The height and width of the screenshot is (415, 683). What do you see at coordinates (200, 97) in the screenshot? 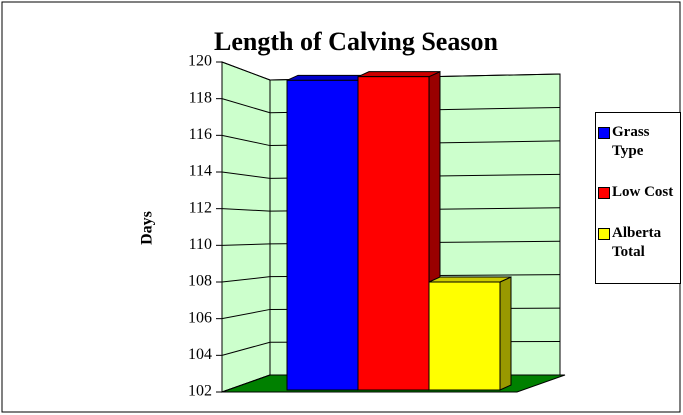
I see `y-tick-label: 118` at bounding box center [200, 97].